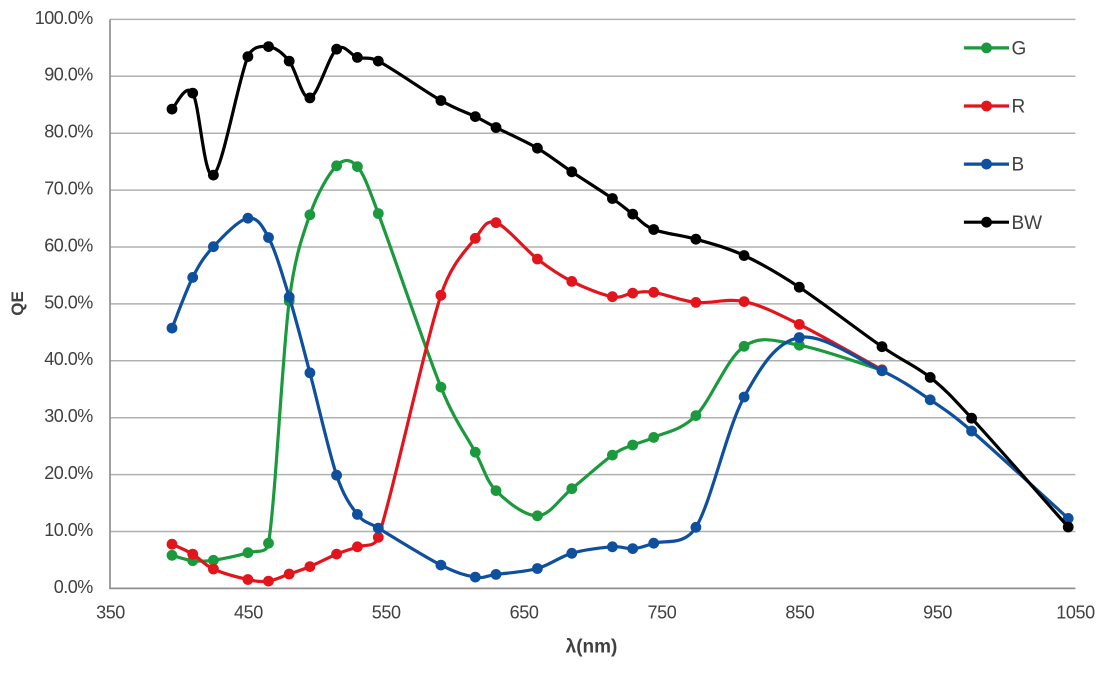  What do you see at coordinates (1019, 49) in the screenshot?
I see `svg-text: G` at bounding box center [1019, 49].